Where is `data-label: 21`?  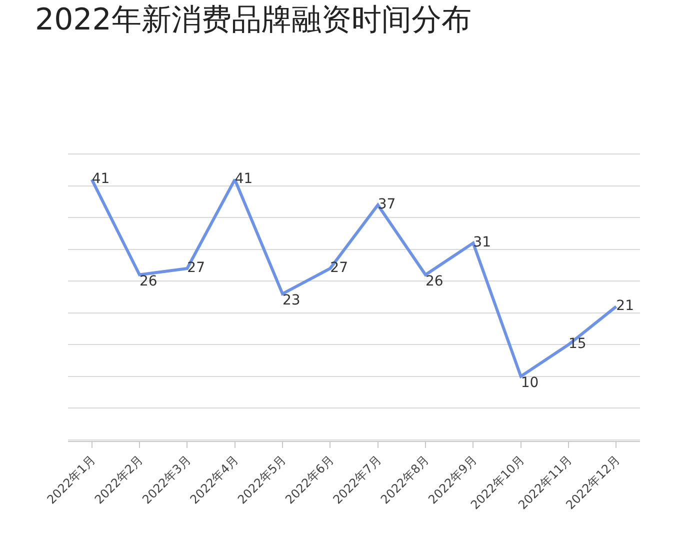 data-label: 21 is located at coordinates (625, 306).